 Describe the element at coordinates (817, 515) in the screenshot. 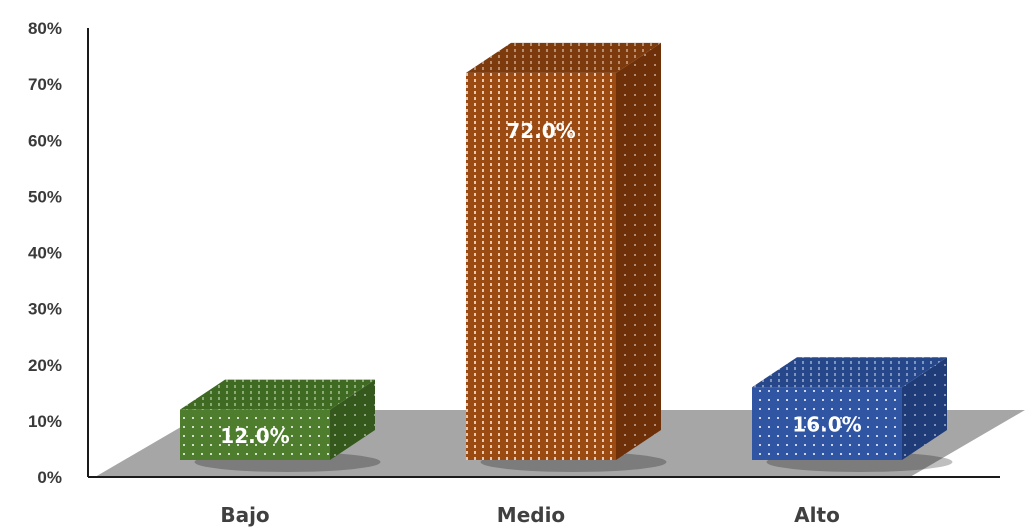

I see `category-label: Alto` at that location.